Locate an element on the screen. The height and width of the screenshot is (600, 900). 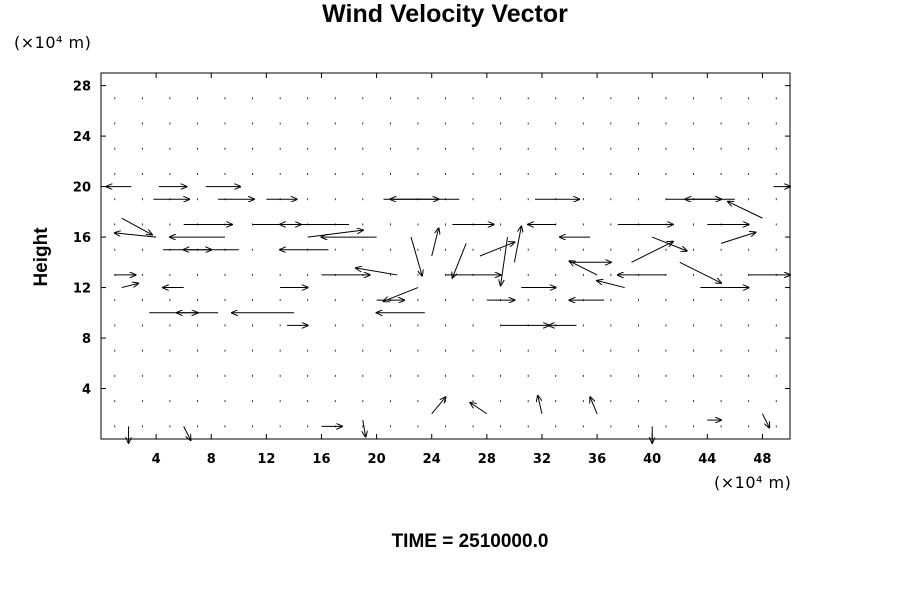
y-tick-label: 28 is located at coordinates (82, 87).